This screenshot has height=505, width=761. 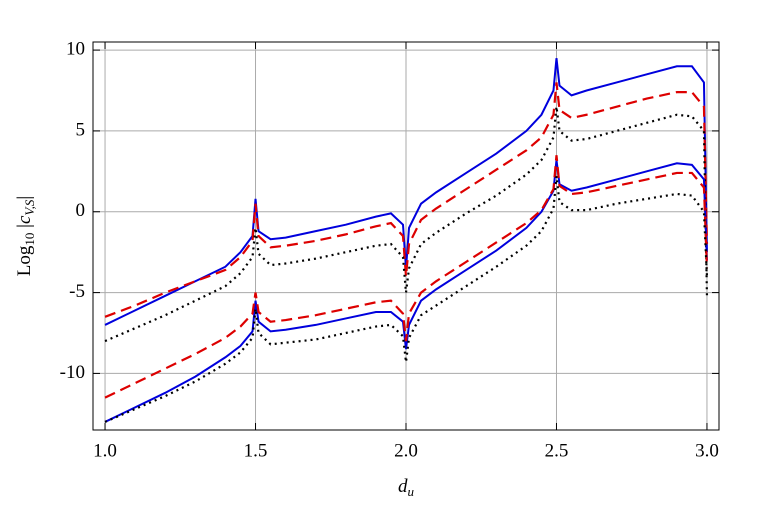 I want to click on x-tick-label: 1.0, so click(x=105, y=450).